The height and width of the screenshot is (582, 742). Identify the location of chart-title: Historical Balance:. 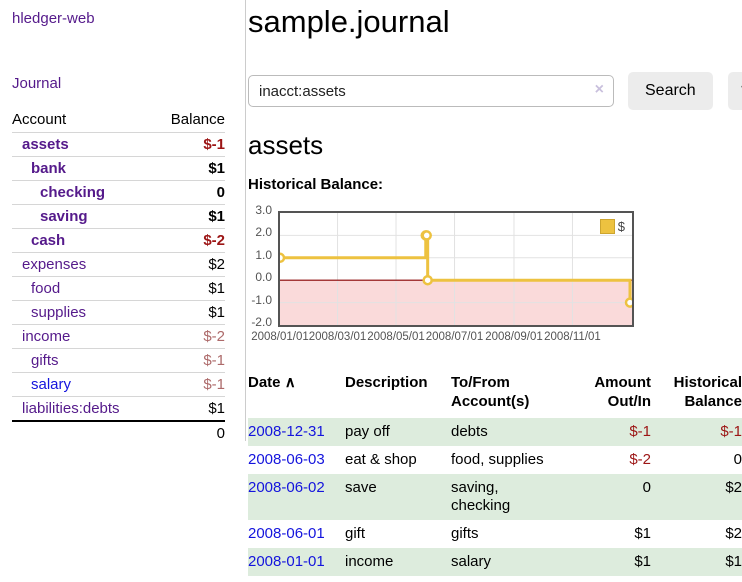
(316, 184).